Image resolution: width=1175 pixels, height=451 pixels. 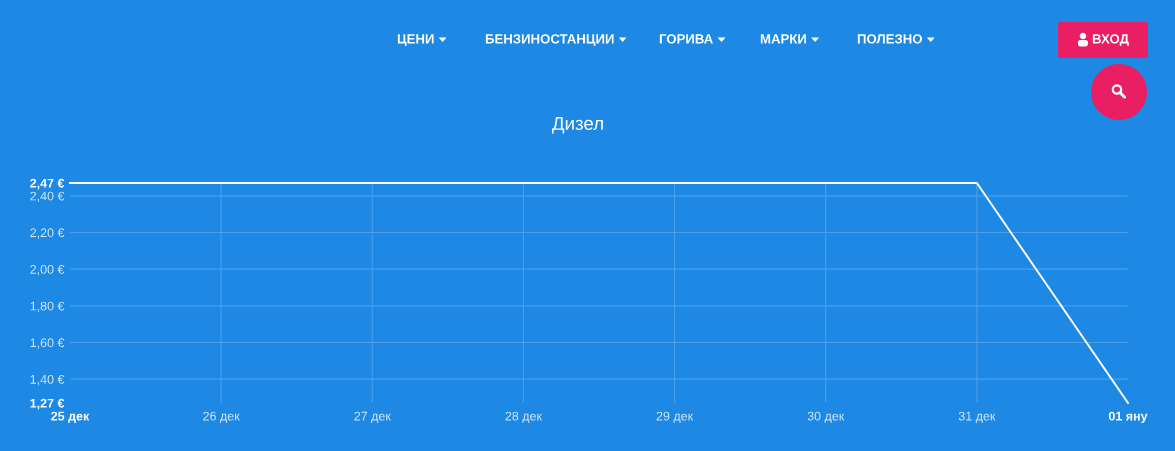 I want to click on text: ПОЛЕЗНО, so click(x=889, y=39).